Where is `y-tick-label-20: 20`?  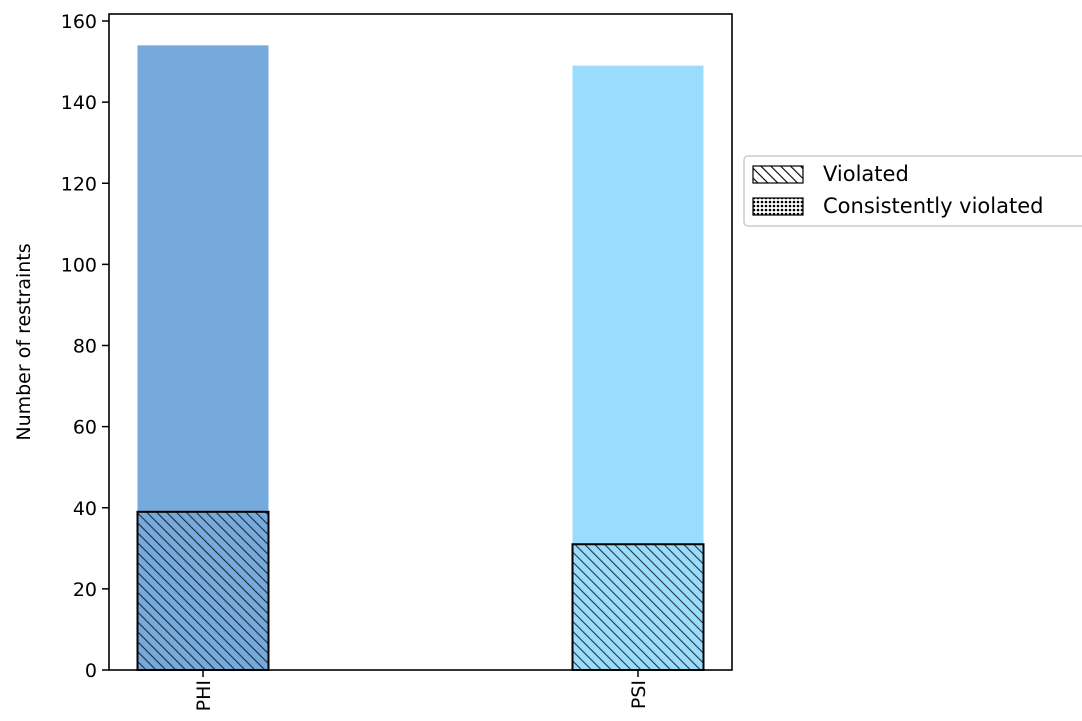 y-tick-label-20: 20 is located at coordinates (85, 590).